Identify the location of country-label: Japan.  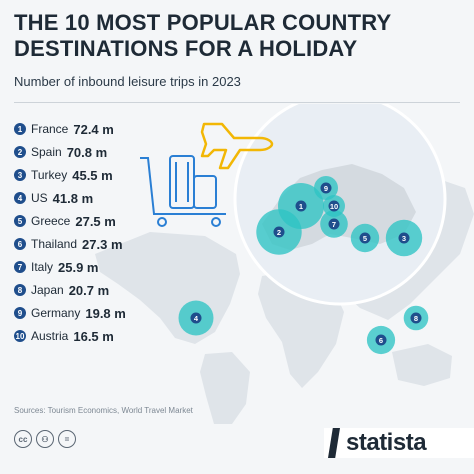
(47, 290).